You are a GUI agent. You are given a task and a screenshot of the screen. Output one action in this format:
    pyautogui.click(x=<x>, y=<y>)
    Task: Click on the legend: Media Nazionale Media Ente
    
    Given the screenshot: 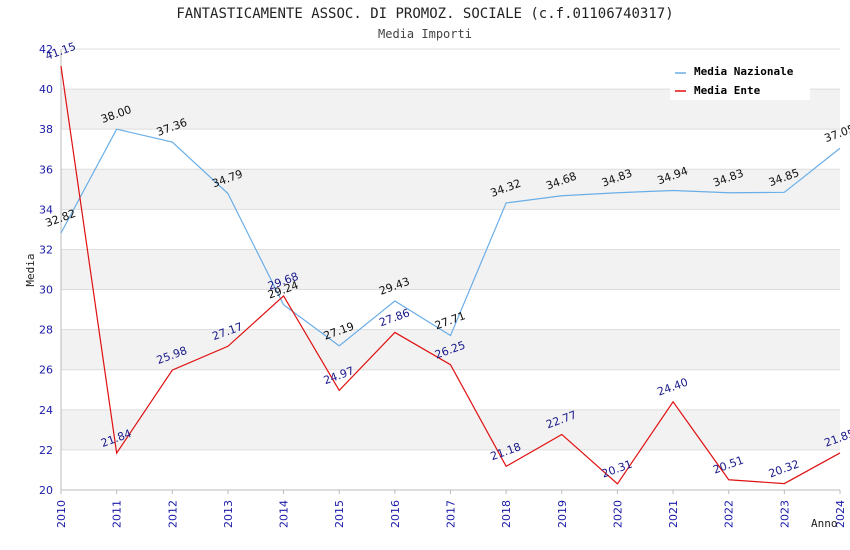 What is the action you would take?
    pyautogui.click(x=740, y=79)
    